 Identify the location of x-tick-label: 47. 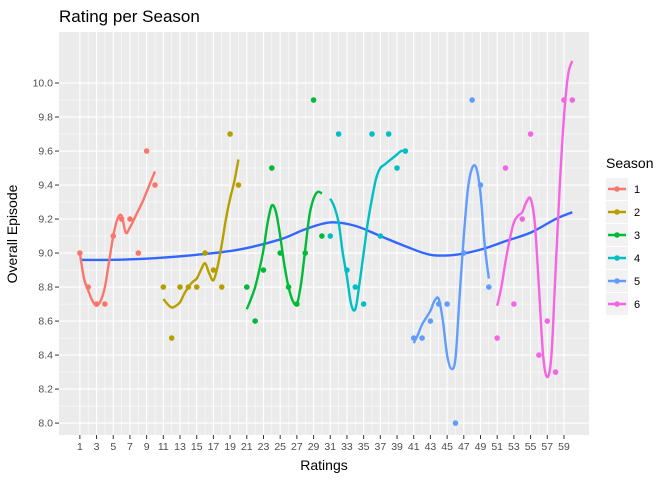
(464, 447).